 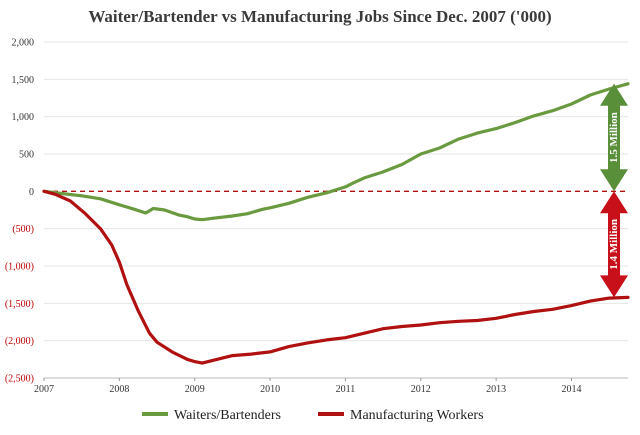 What do you see at coordinates (23, 43) in the screenshot?
I see `y-tick-label: 2,000` at bounding box center [23, 43].